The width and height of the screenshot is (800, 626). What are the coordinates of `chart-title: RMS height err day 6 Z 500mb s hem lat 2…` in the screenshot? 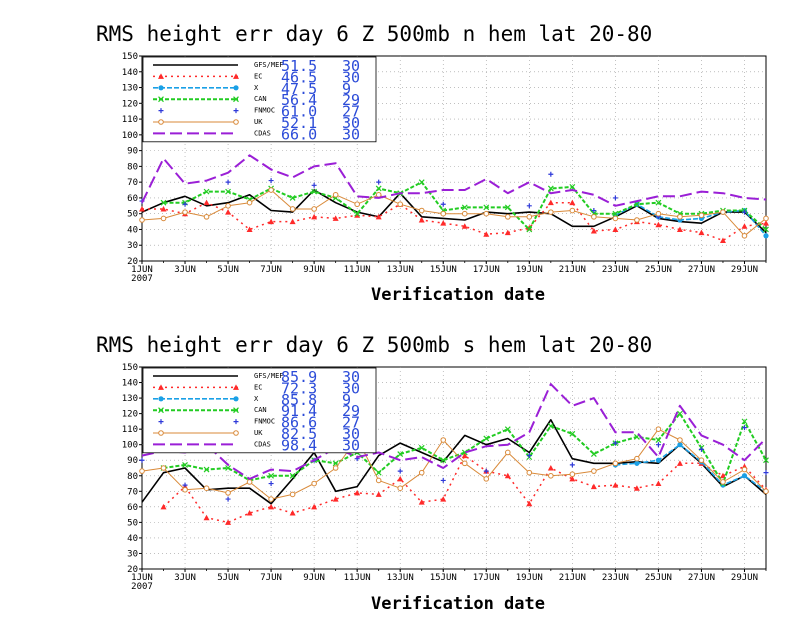 It's located at (374, 345).